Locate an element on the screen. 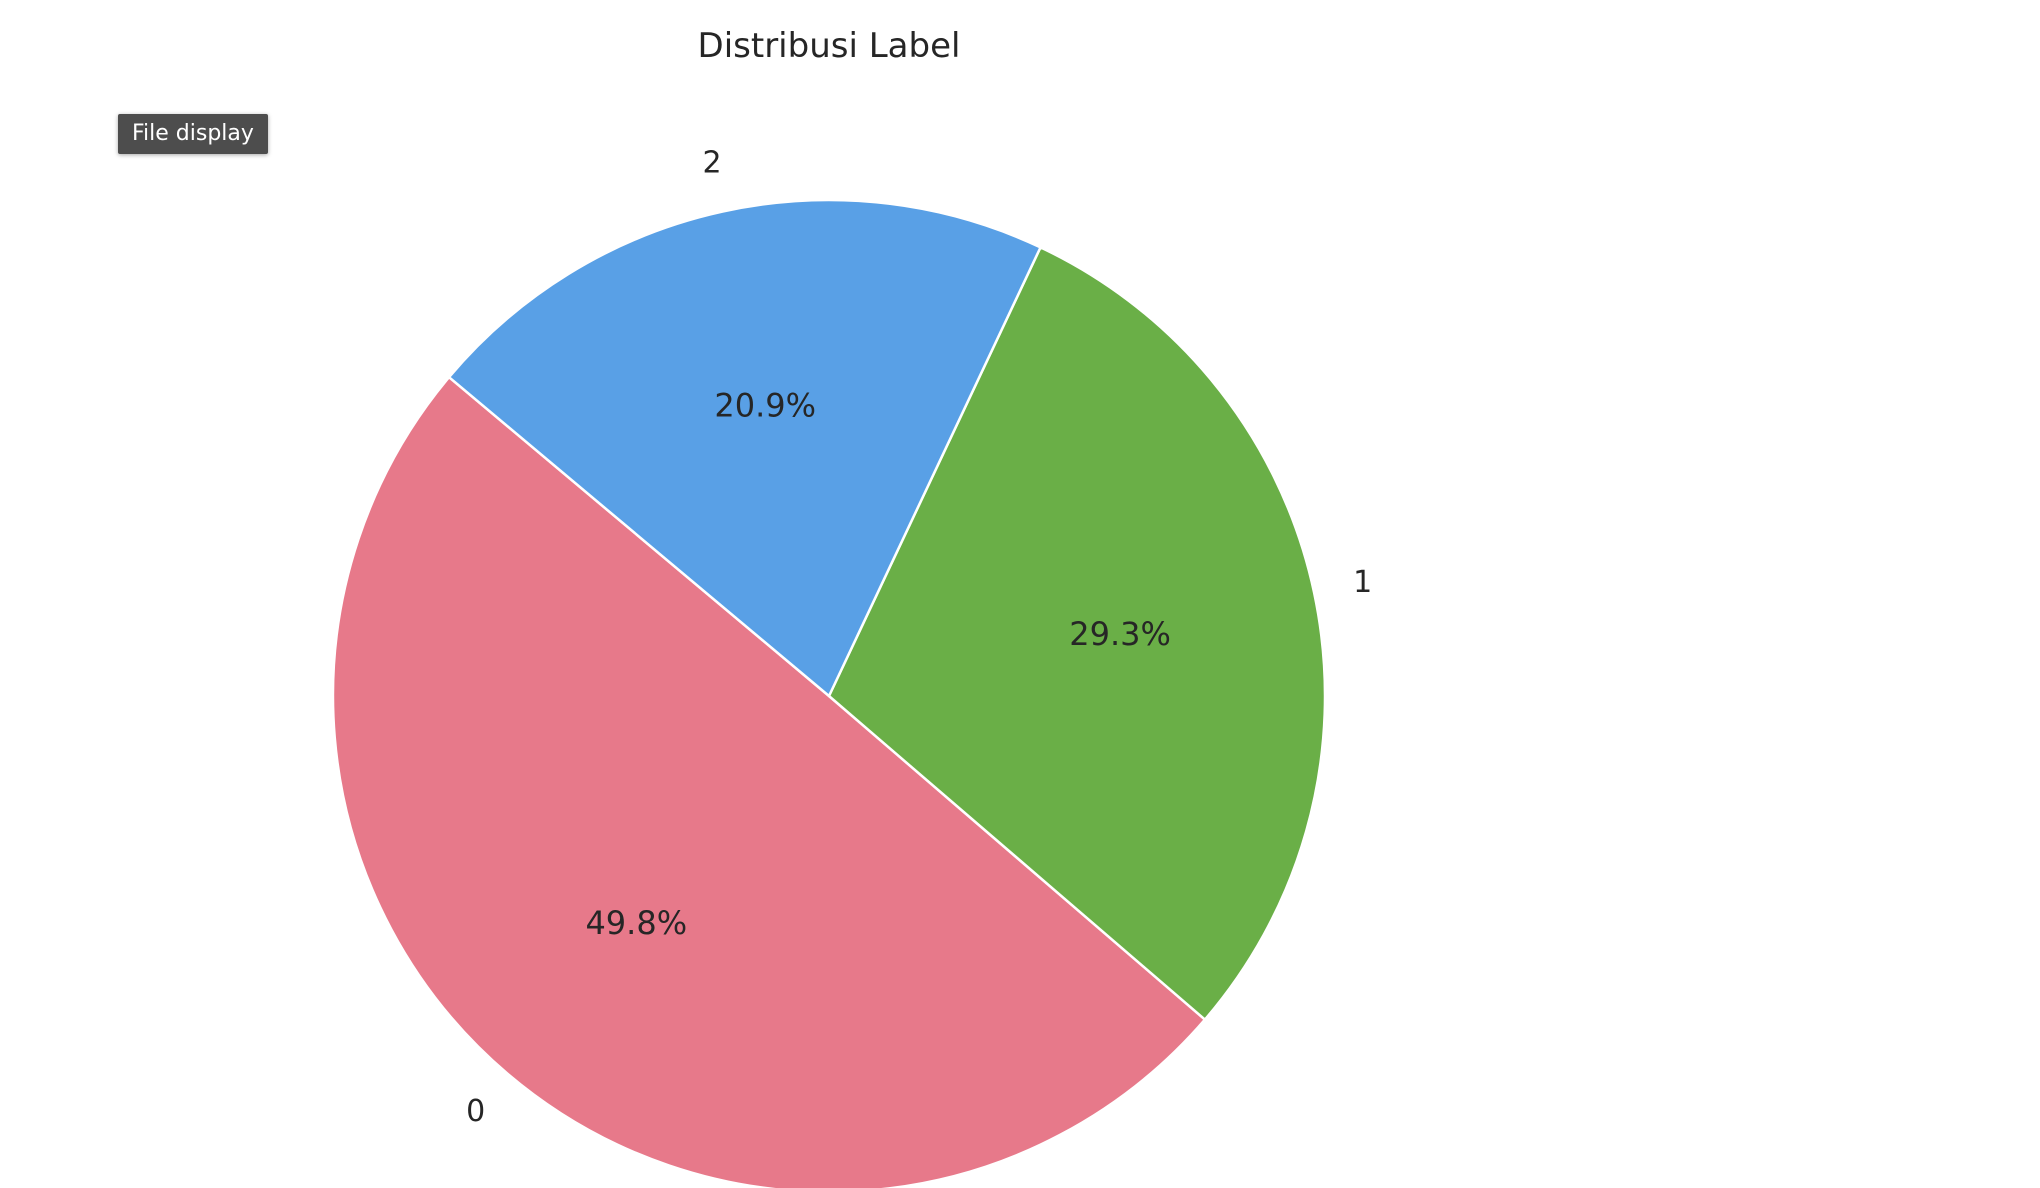  category-label-0: 0 is located at coordinates (475, 1111).